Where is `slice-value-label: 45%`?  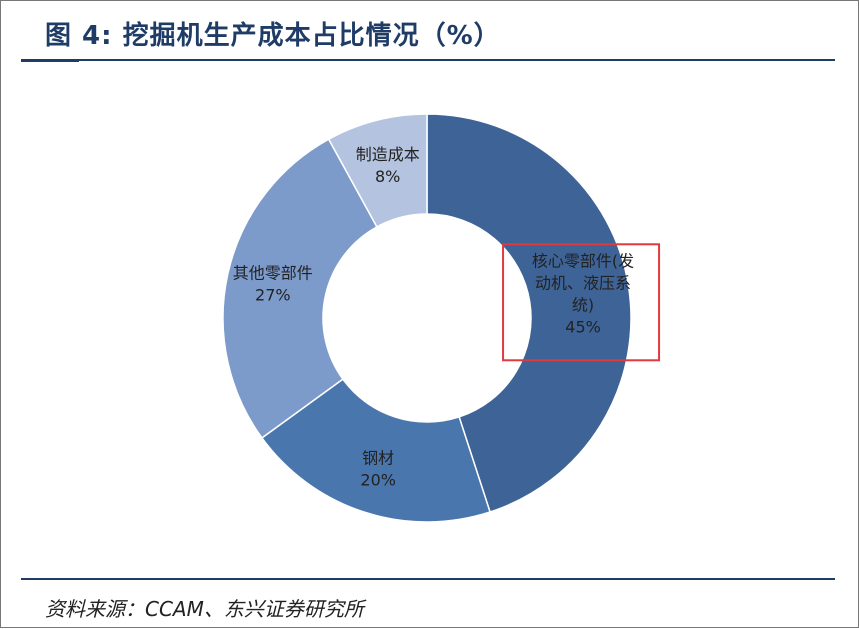
slice-value-label: 45% is located at coordinates (583, 326).